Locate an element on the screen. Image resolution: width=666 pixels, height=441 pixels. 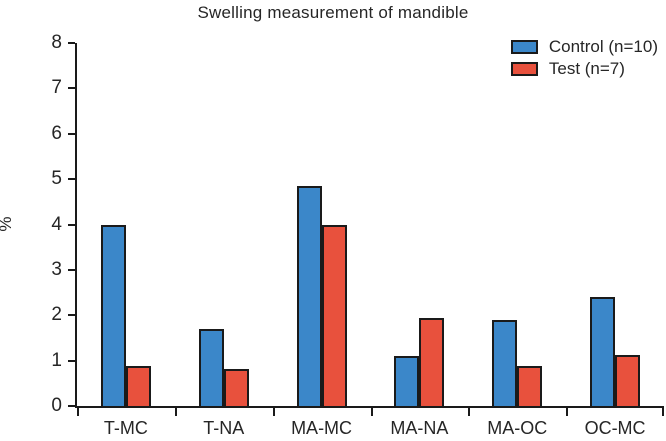
legend-item-test: Test (n=7) is located at coordinates (584, 68).